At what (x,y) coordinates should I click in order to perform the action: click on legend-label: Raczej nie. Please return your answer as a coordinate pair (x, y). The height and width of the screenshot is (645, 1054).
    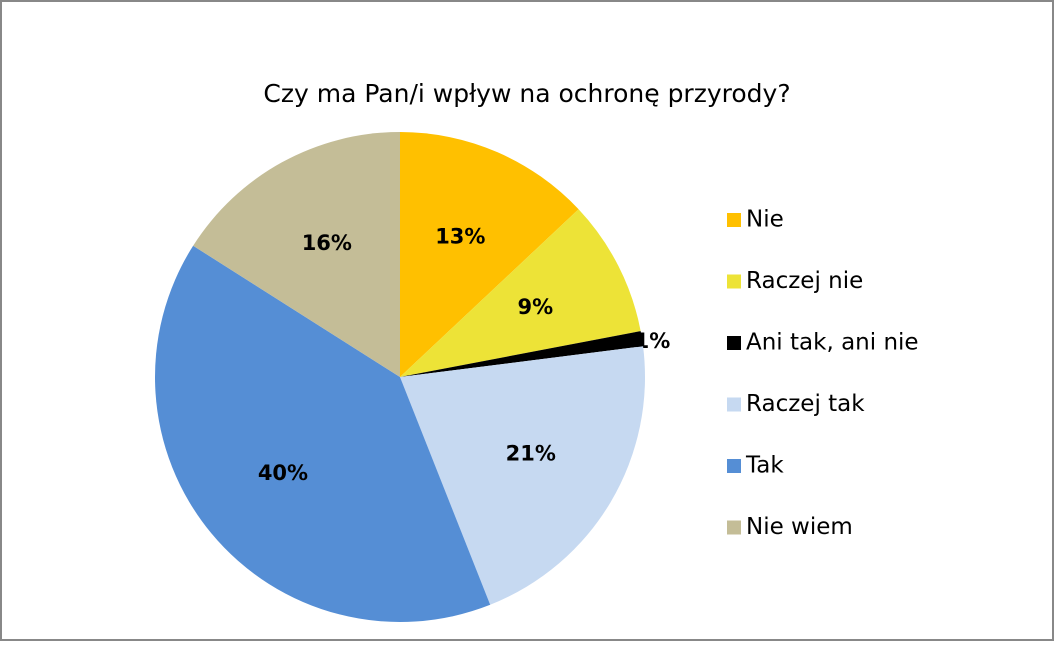
    Looking at the image, I should click on (804, 281).